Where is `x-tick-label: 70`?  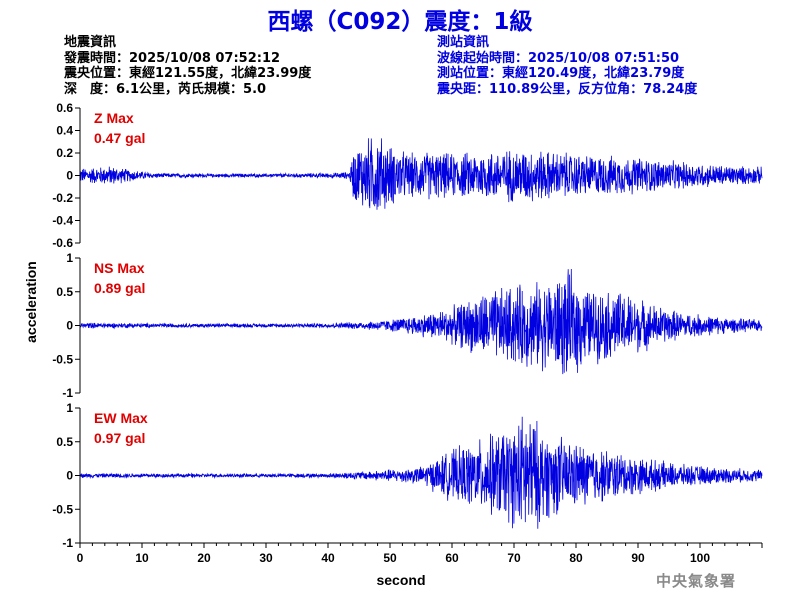 x-tick-label: 70 is located at coordinates (514, 558).